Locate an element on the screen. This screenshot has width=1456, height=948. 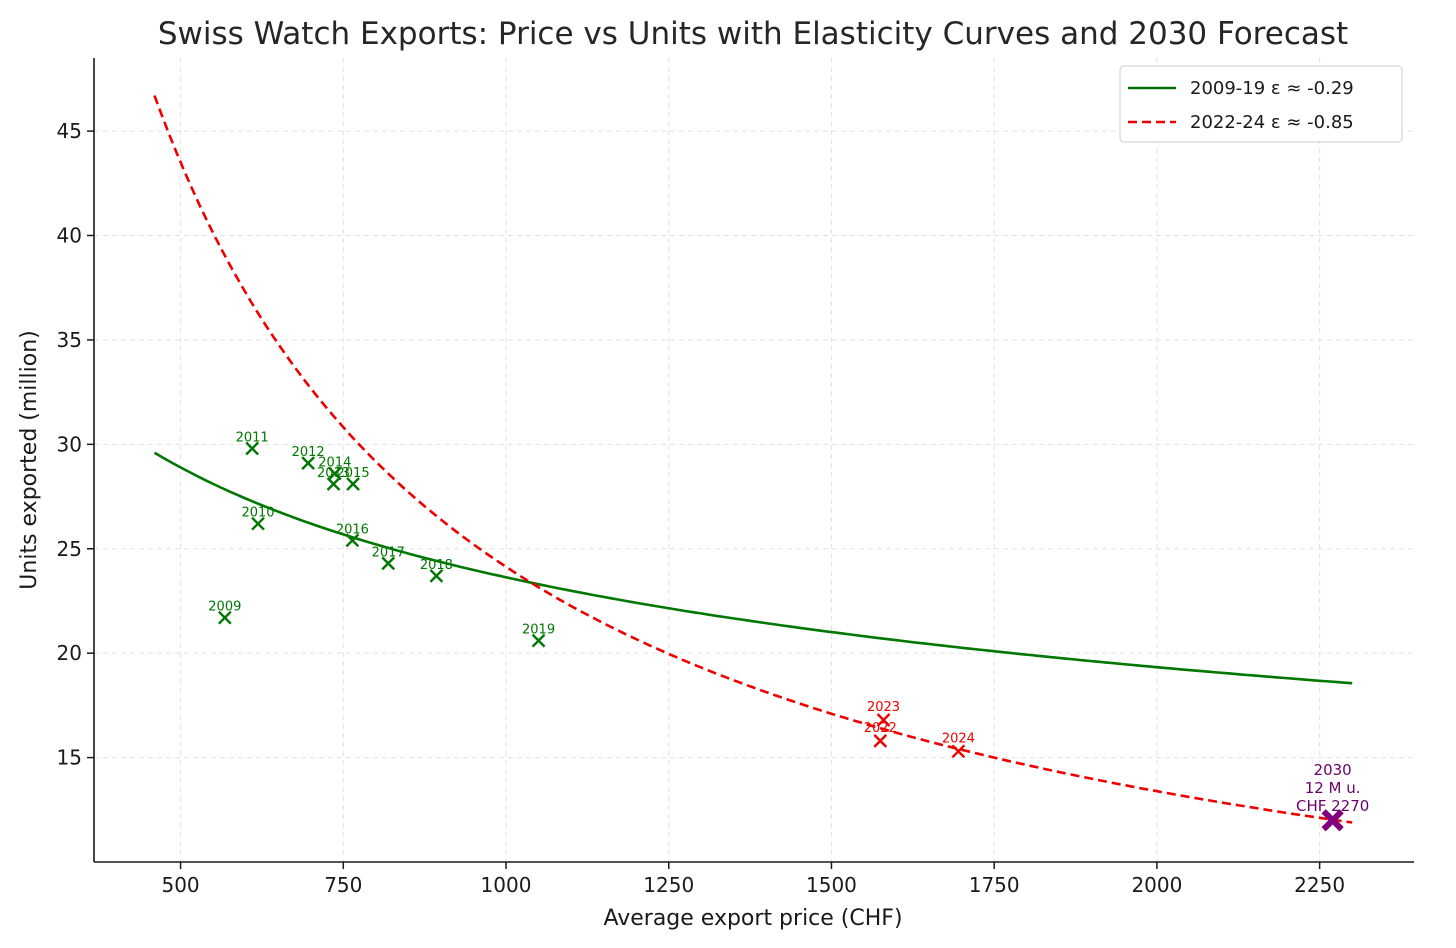
y-tick-label: 25 is located at coordinates (69, 549).